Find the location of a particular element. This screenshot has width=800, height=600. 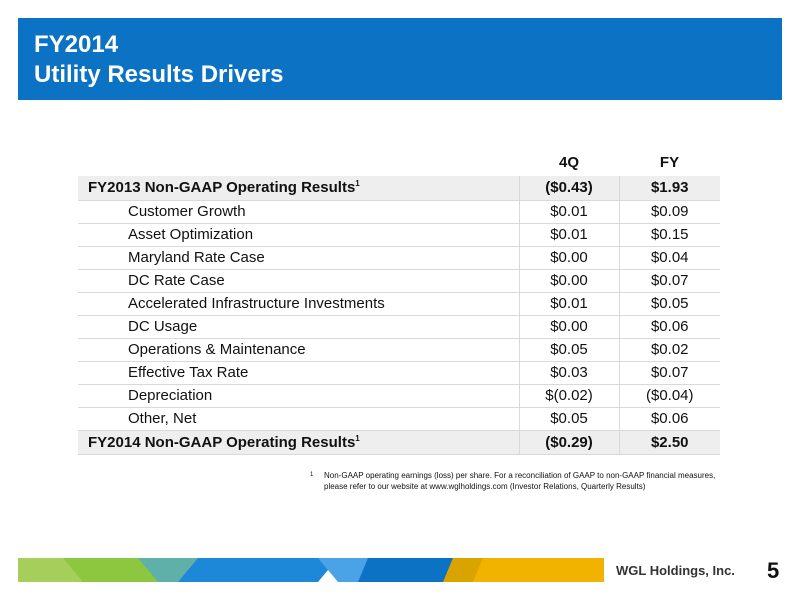

row-value-fy: $2.50 is located at coordinates (669, 442).